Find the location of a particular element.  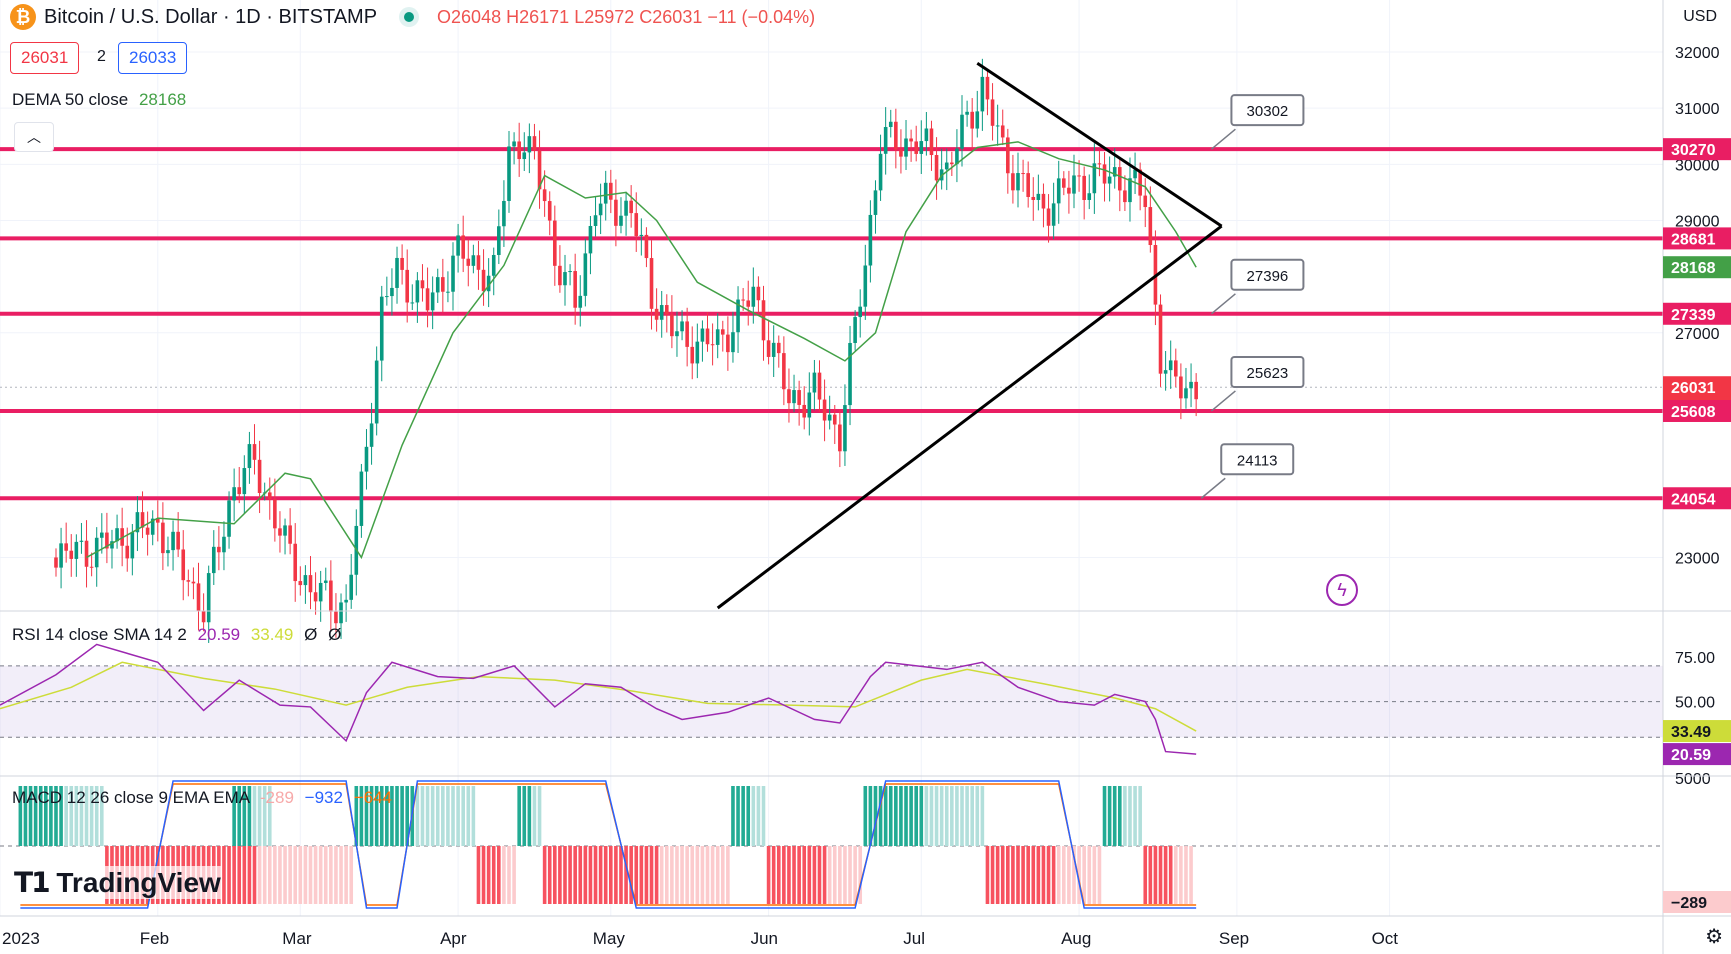

callout-pointer is located at coordinates (1213, 488).